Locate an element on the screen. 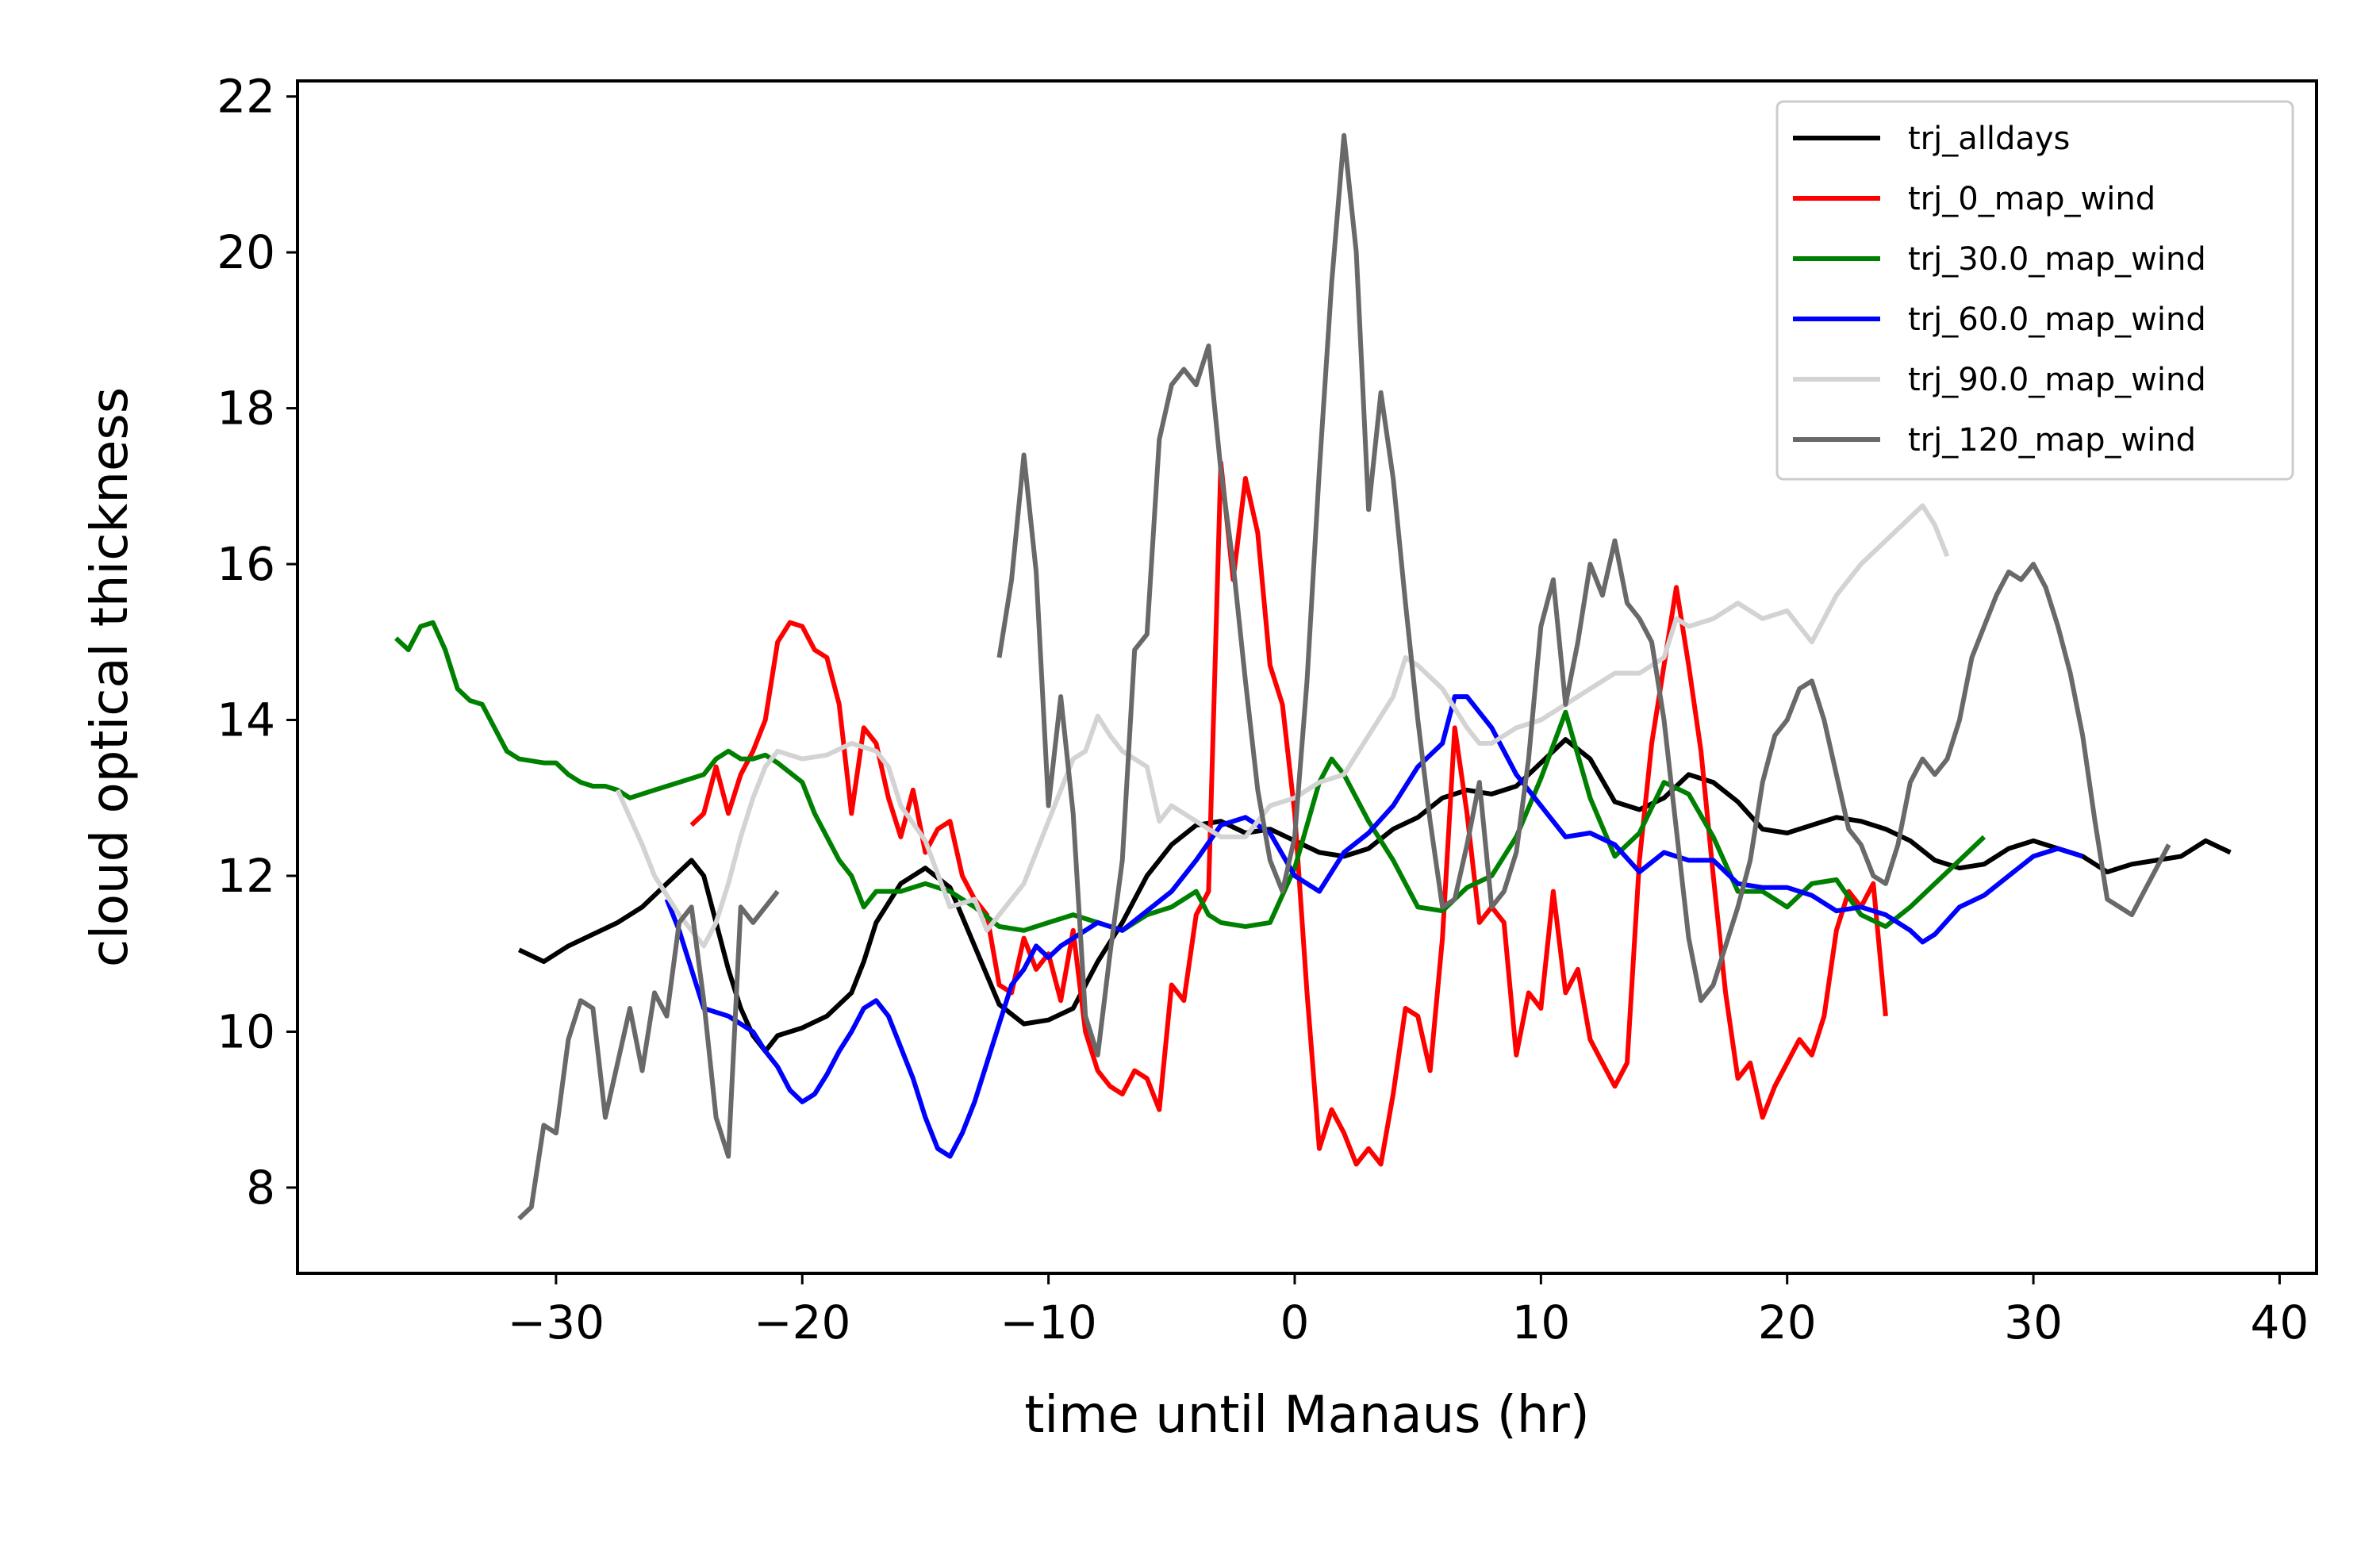  legend-entry-label: trj_60.0_map_wind is located at coordinates (2057, 319).